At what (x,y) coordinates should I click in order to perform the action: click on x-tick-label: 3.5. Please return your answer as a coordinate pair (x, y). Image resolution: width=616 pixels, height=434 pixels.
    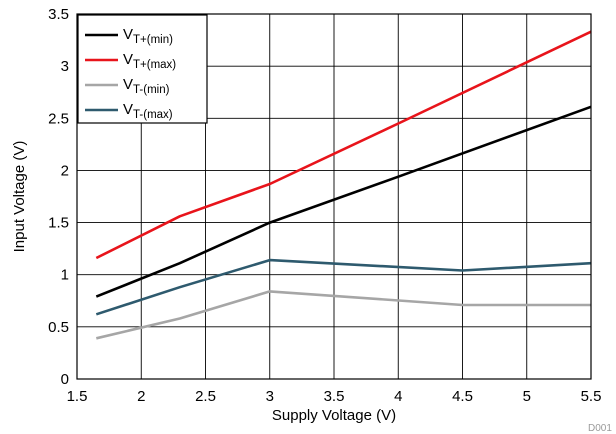
    Looking at the image, I should click on (334, 396).